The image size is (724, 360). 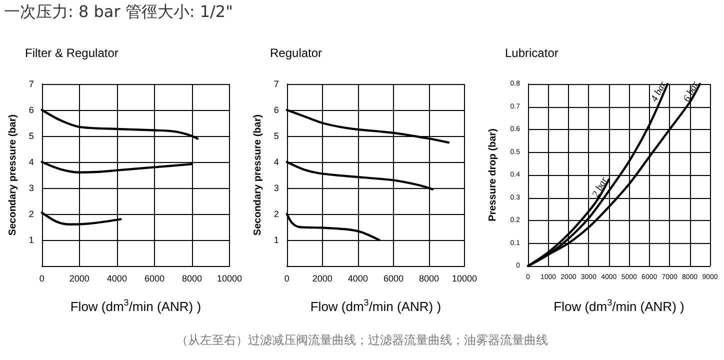 I want to click on text: （从左至右）过滤减压阀流量曲线；过滤器流量曲线；油雾器流量曲线, so click(x=362, y=340).